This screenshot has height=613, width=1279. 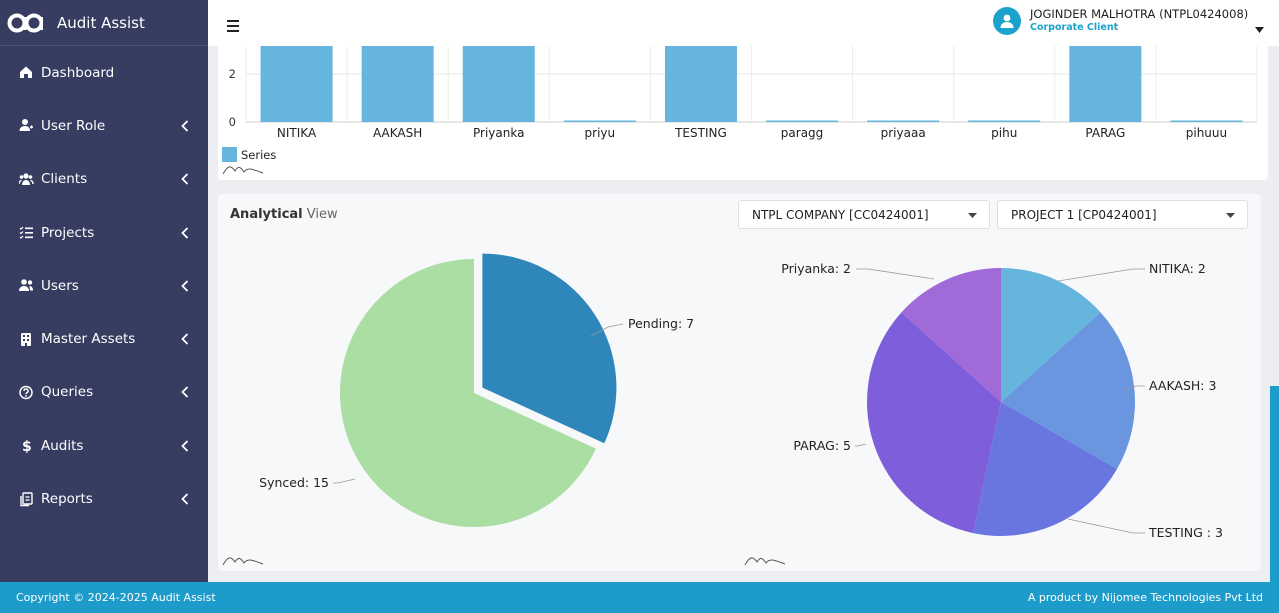 What do you see at coordinates (104, 498) in the screenshot?
I see `sidebar-item-reports: Reports` at bounding box center [104, 498].